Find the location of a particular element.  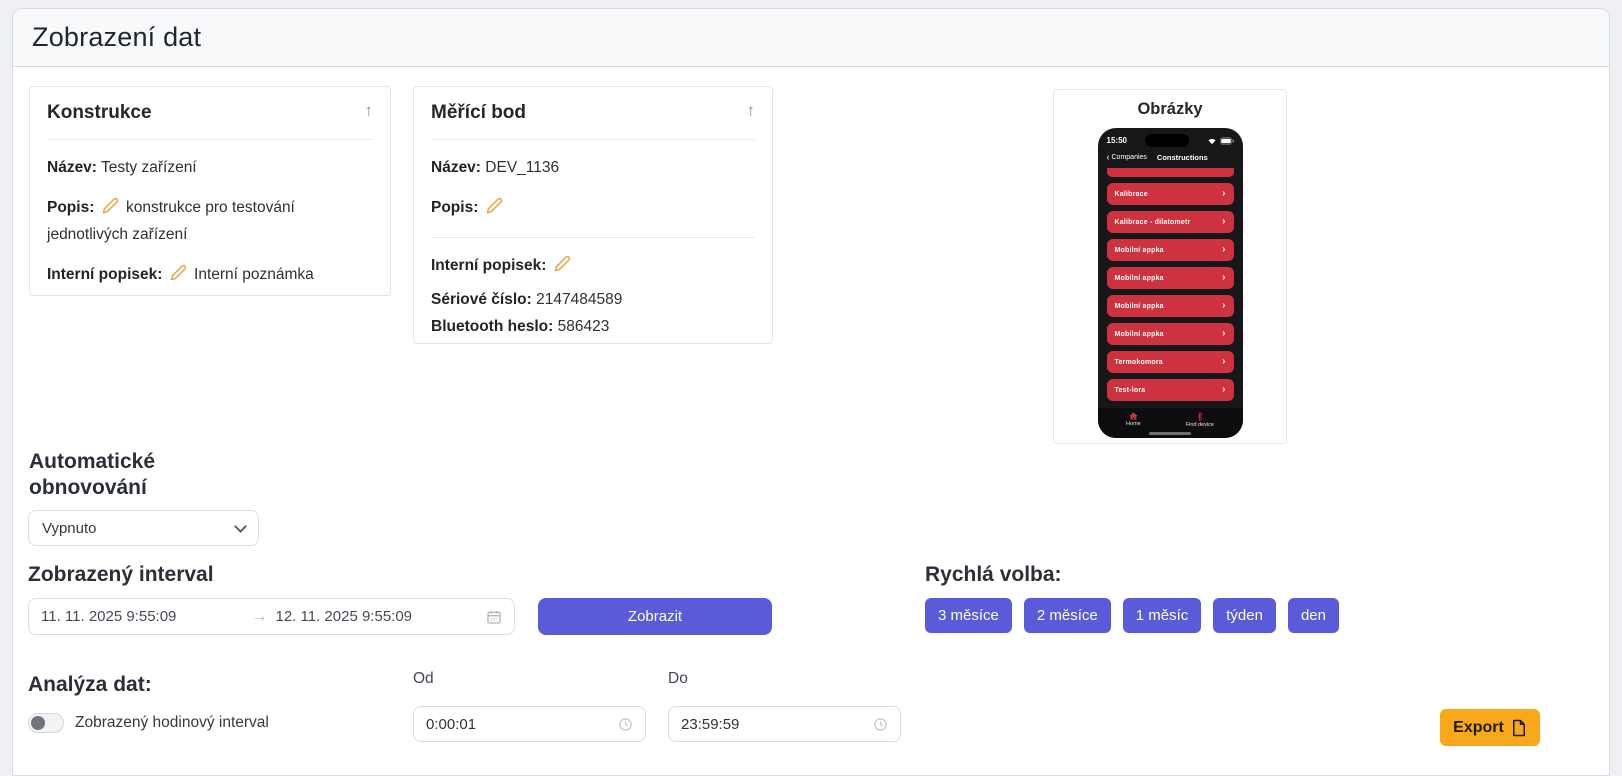

phone-nav-bar: ‹ Companies Constructions is located at coordinates (1170, 158).